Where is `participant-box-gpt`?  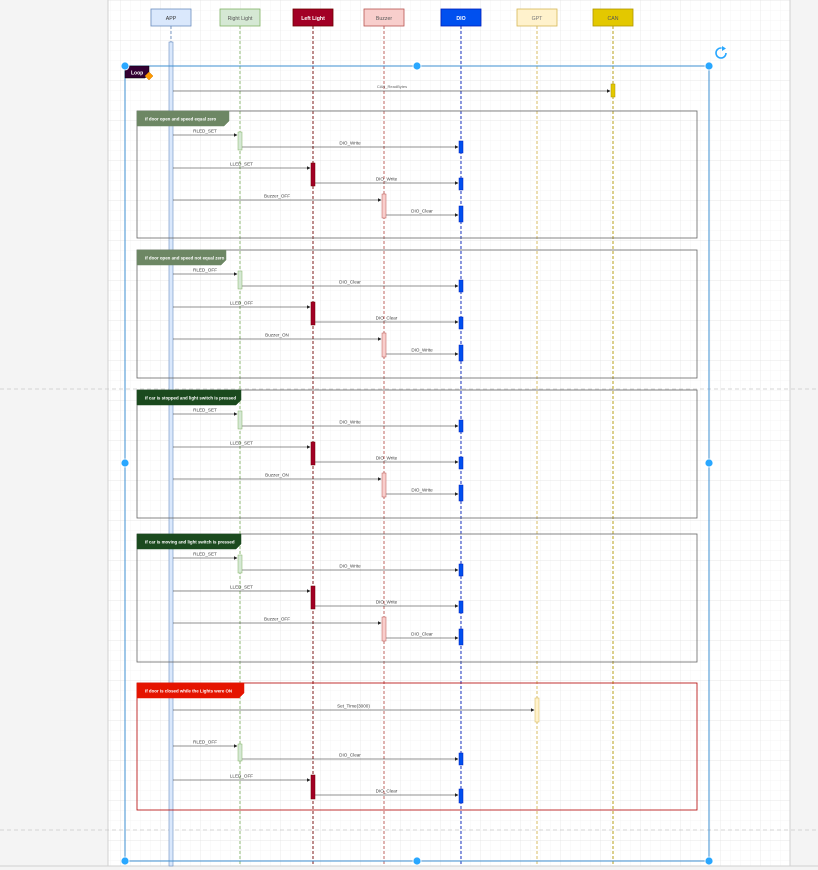
participant-box-gpt is located at coordinates (537, 17).